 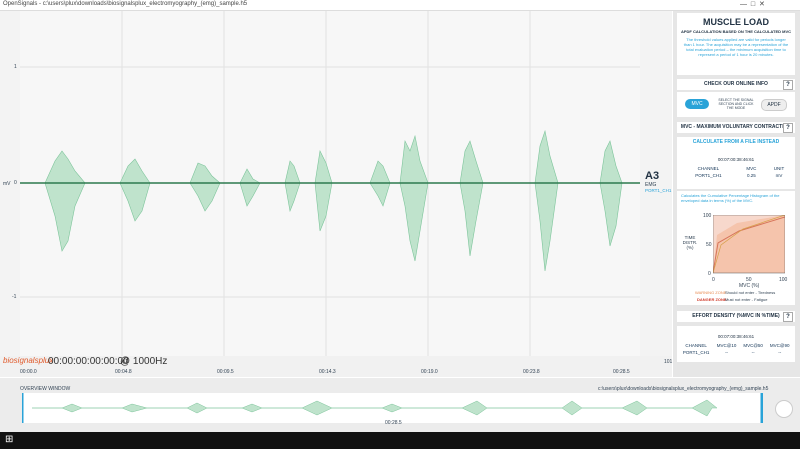 What do you see at coordinates (28, 372) in the screenshot?
I see `time-label: 00:00.0` at bounding box center [28, 372].